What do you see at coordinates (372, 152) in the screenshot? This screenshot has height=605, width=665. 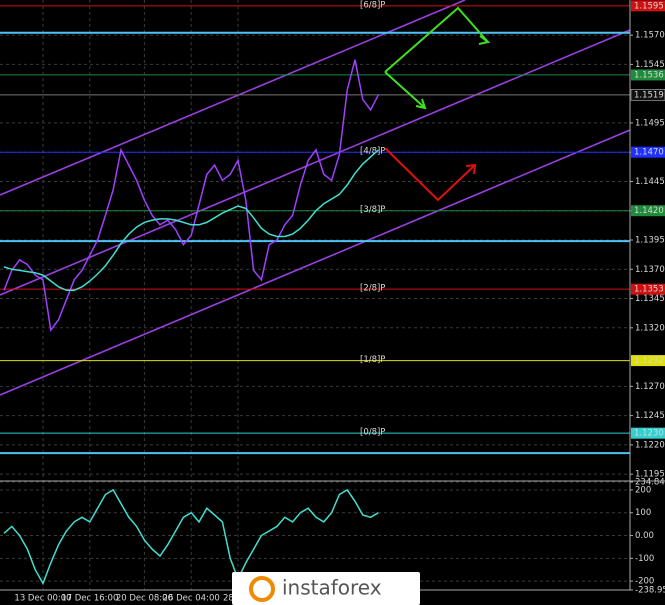 I see `level-label: [4/8]P` at bounding box center [372, 152].